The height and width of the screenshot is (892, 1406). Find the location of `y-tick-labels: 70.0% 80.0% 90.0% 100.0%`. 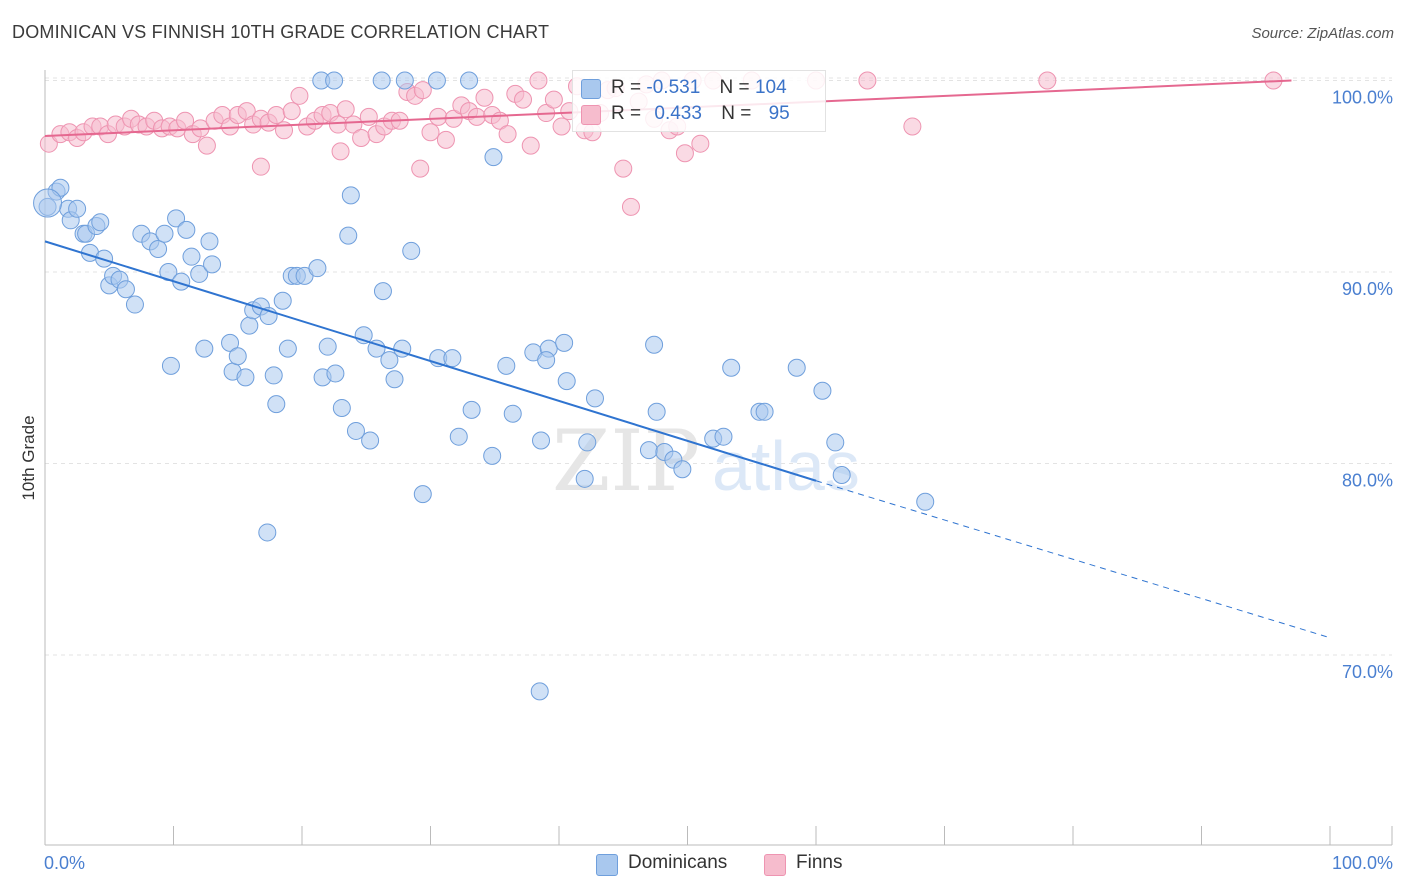

y-tick-labels: 70.0% 80.0% 90.0% 100.0% is located at coordinates (1362, 385).